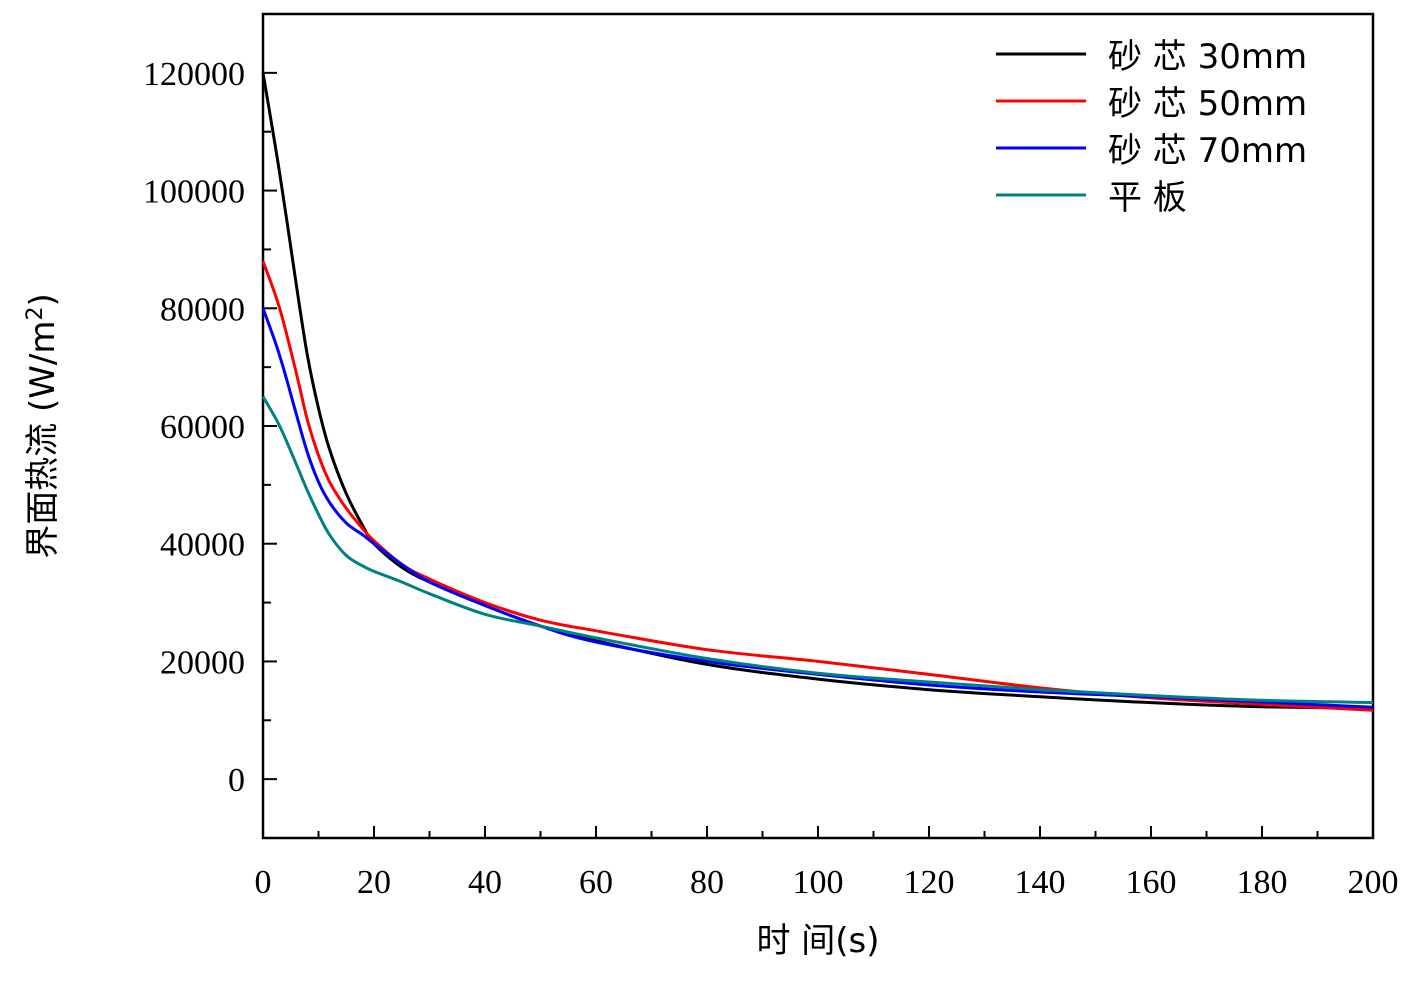 The height and width of the screenshot is (981, 1422). Describe the element at coordinates (817, 941) in the screenshot. I see `x-axis-title: 时 间(s)` at that location.